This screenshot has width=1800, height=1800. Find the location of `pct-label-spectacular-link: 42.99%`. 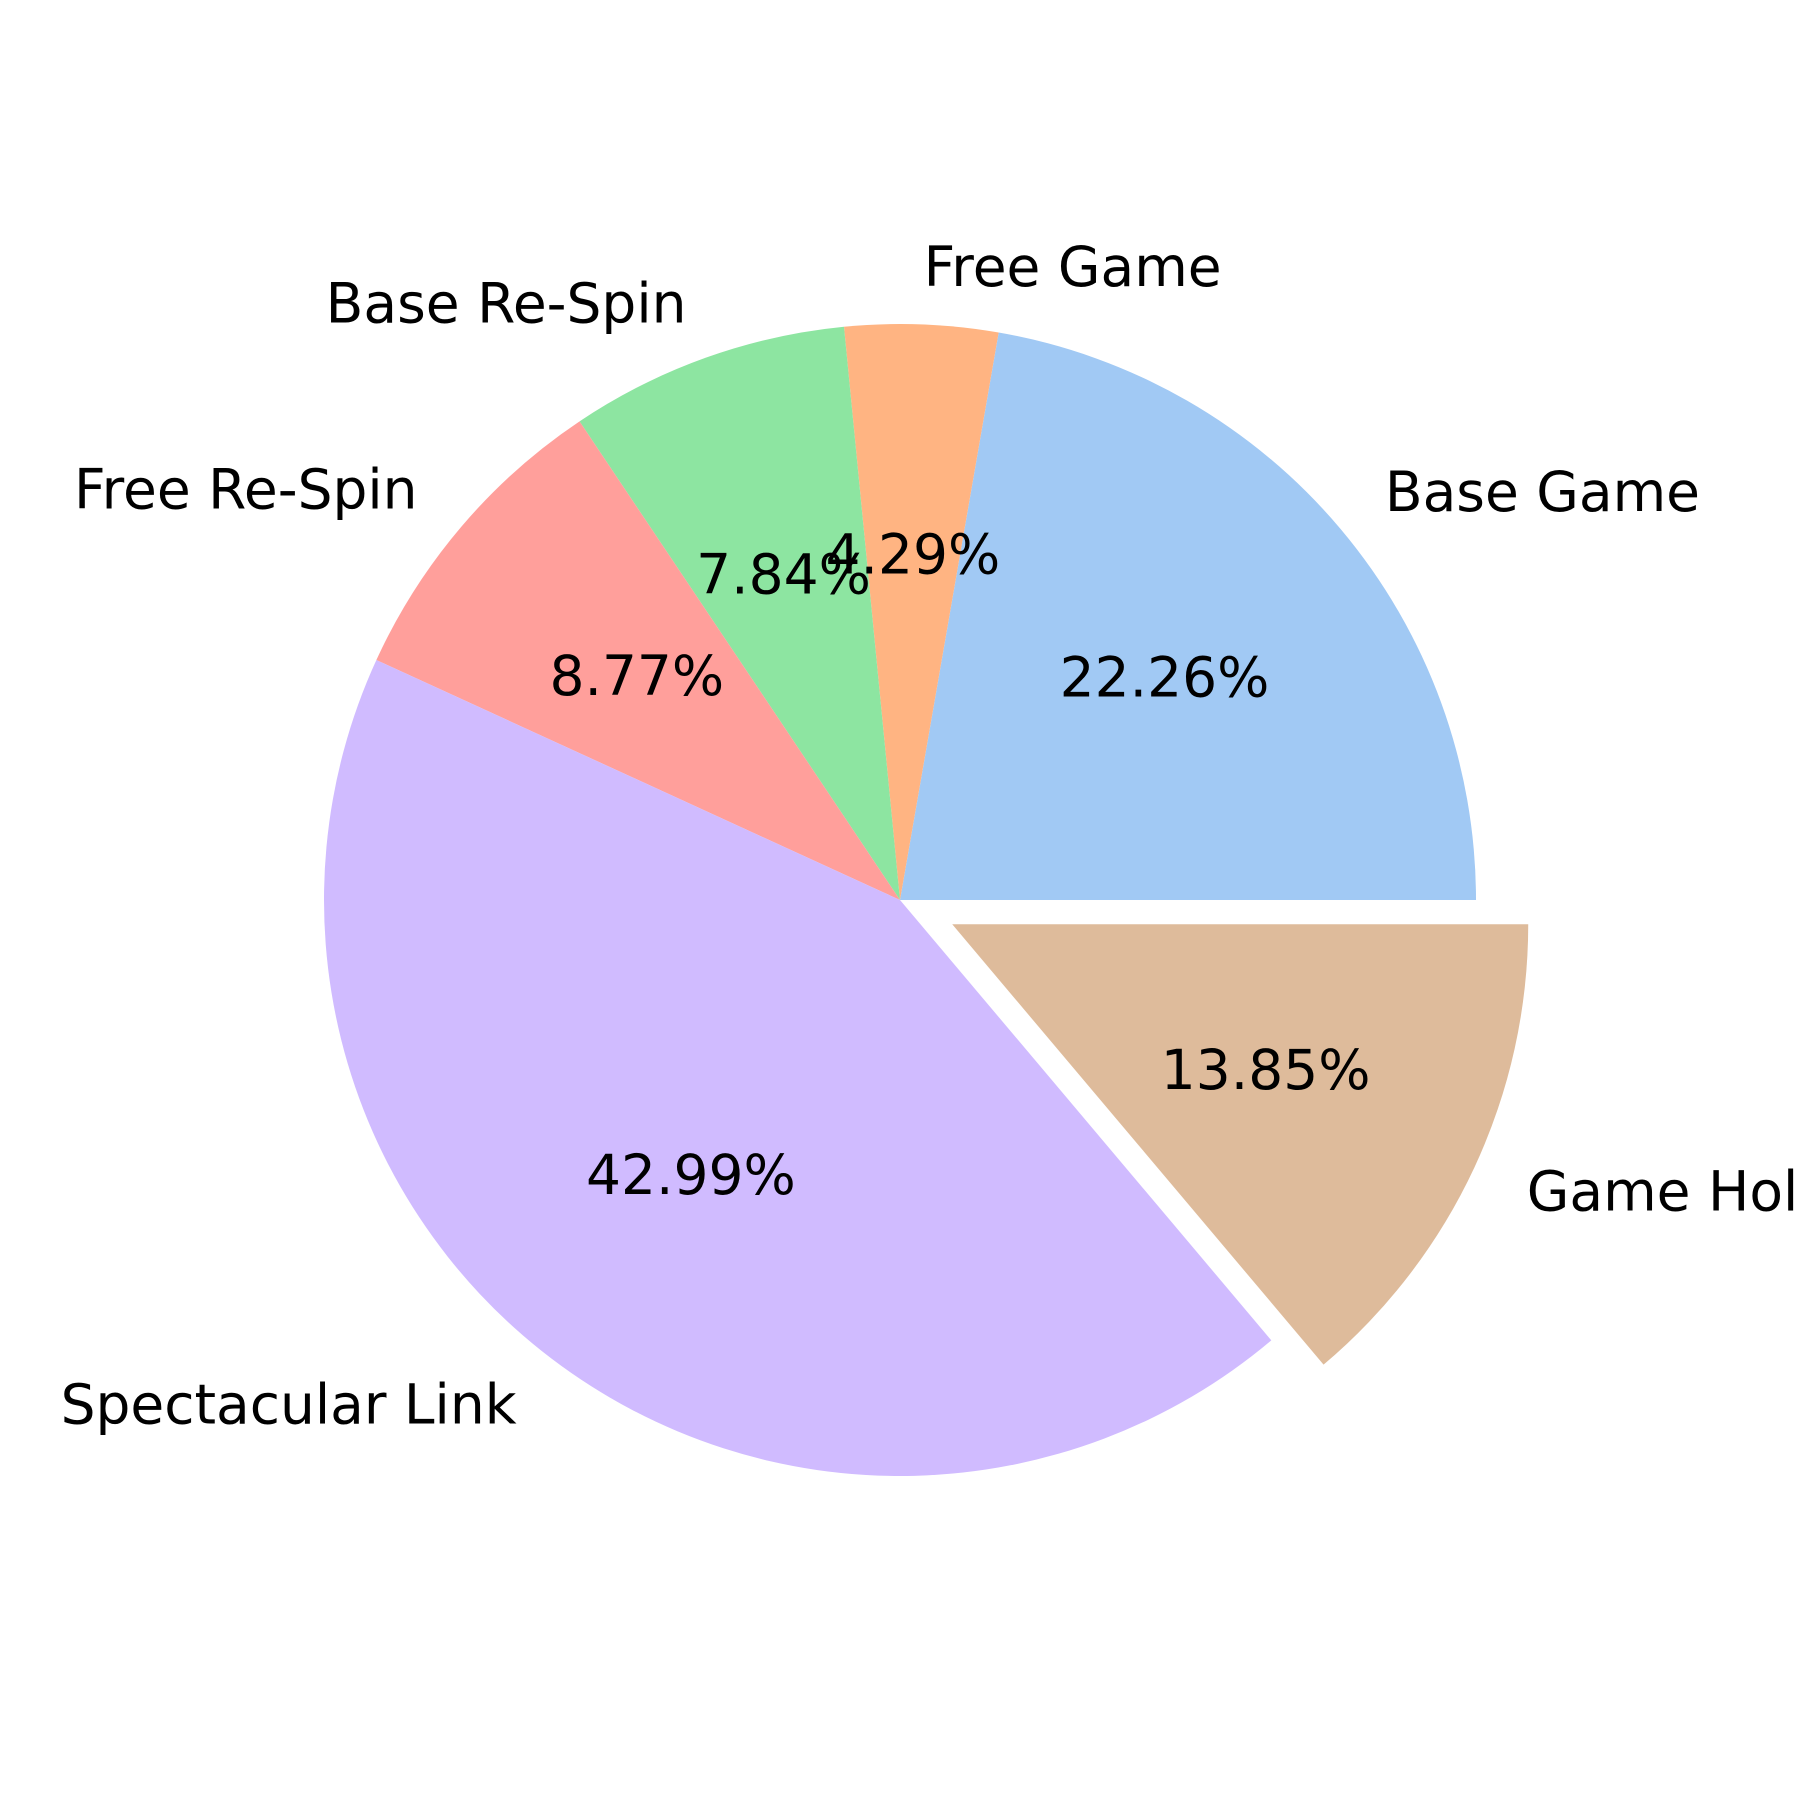

pct-label-spectacular-link: 42.99% is located at coordinates (691, 1175).